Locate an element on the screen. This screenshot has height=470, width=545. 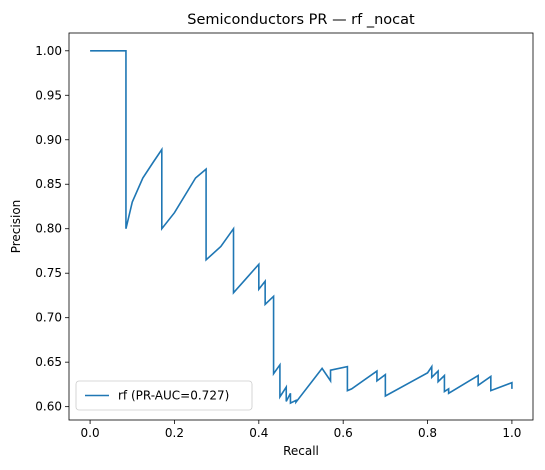
y-tick-label: 0.75 is located at coordinates (48, 273).